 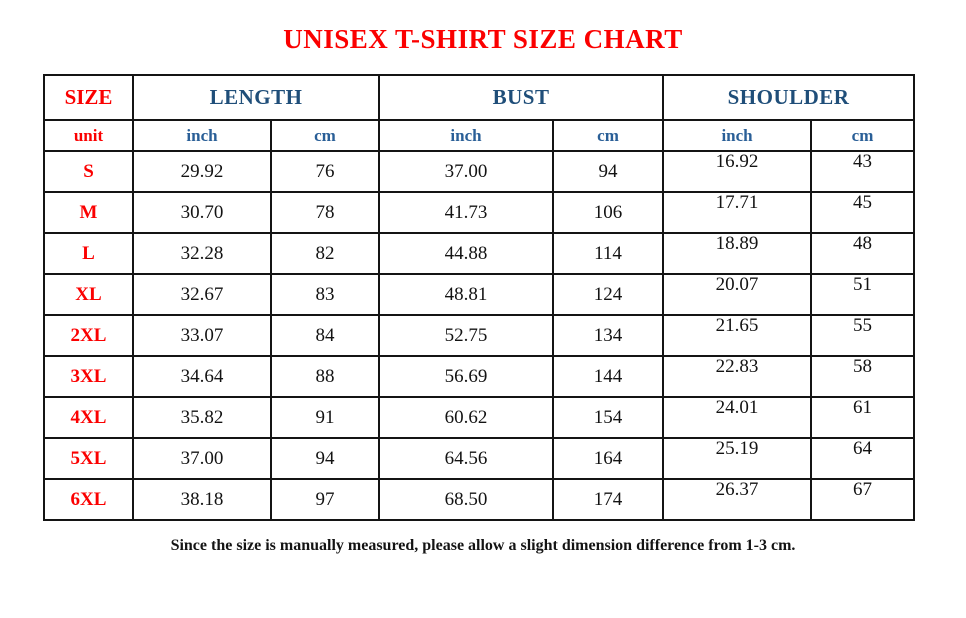 I want to click on bust-inch-cell: 64.56, so click(x=466, y=458).